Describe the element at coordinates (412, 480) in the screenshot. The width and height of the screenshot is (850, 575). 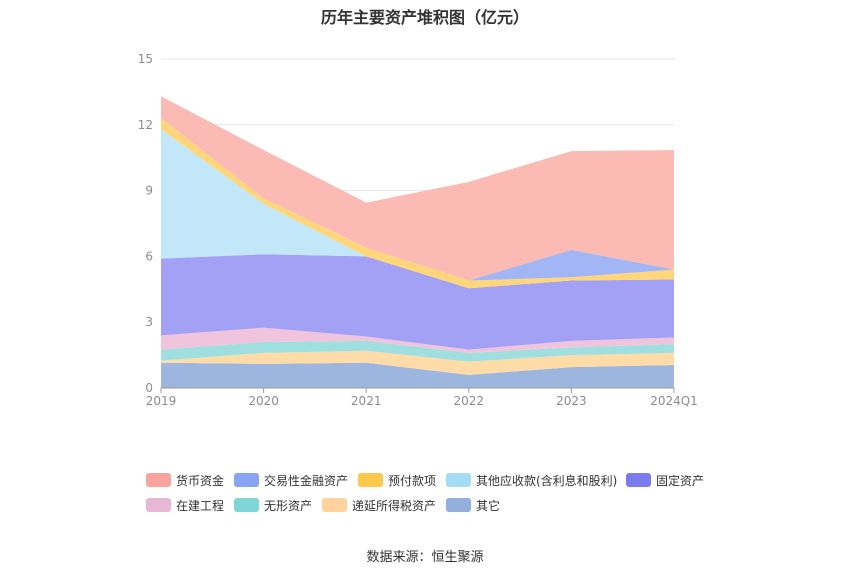
I see `legend-label: 预付款项` at that location.